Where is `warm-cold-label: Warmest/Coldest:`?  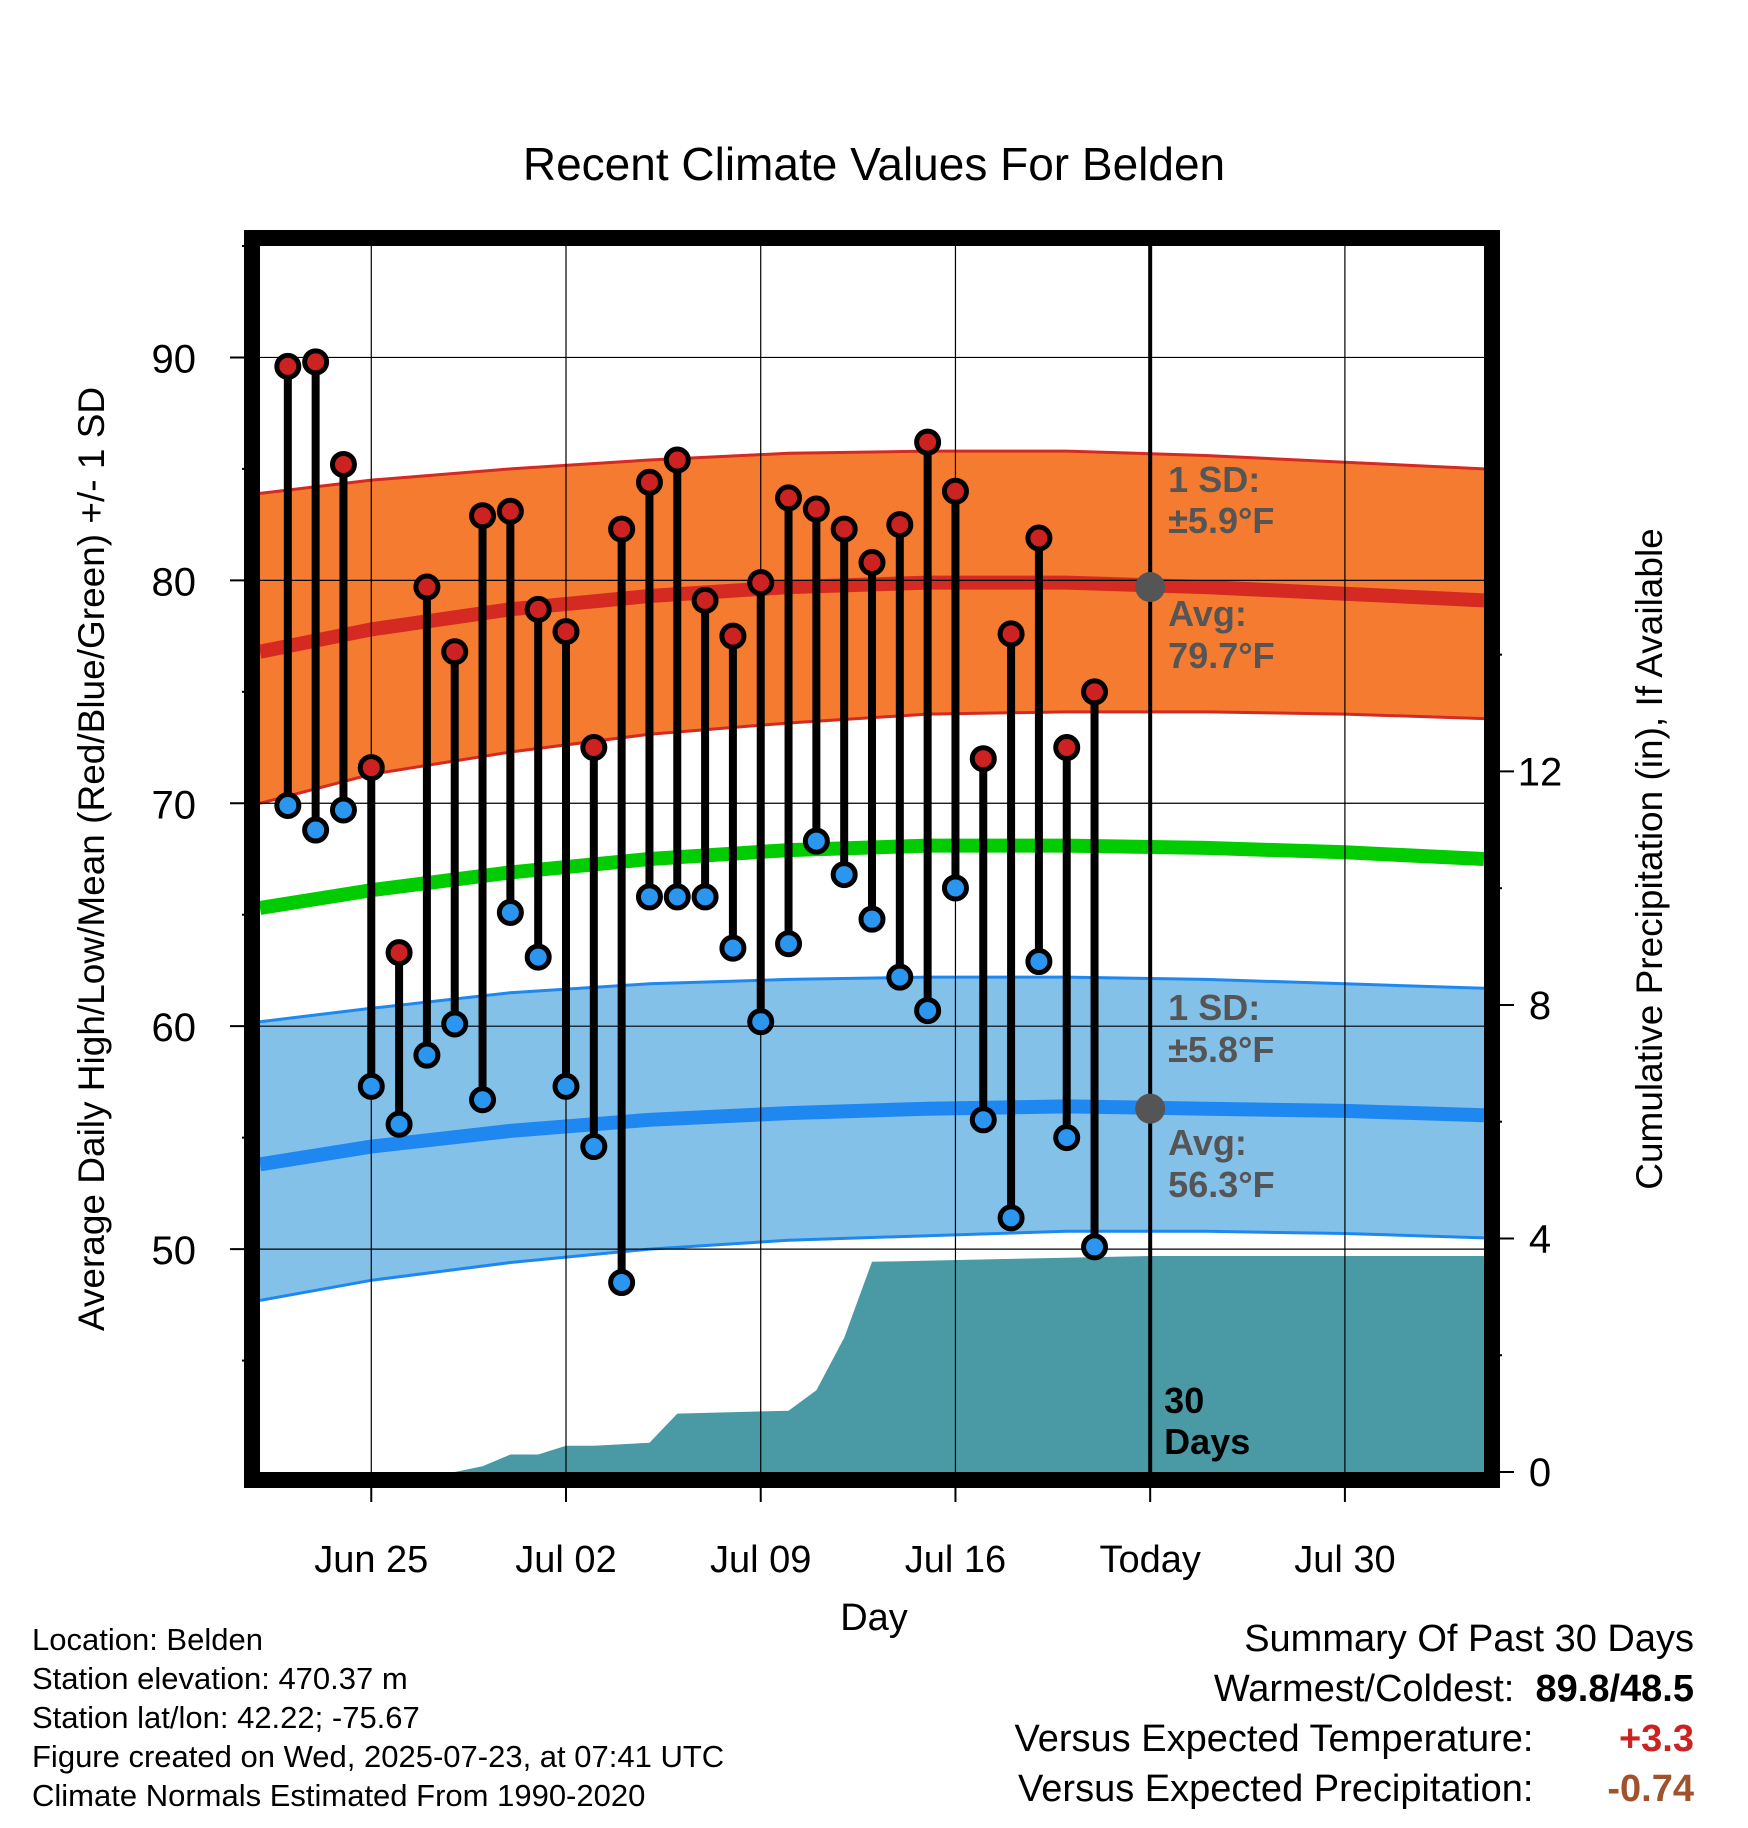 warm-cold-label: Warmest/Coldest: is located at coordinates (1364, 1689).